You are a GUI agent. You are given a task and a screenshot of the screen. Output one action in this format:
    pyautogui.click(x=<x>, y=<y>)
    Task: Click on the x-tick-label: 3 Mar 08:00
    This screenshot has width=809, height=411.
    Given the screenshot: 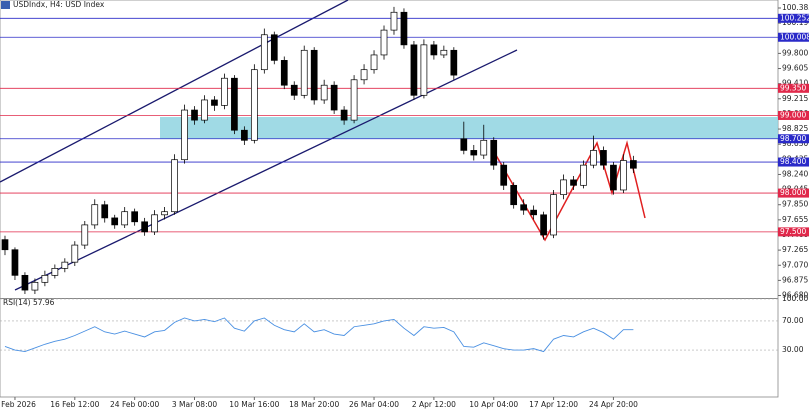 What is the action you would take?
    pyautogui.click(x=195, y=404)
    